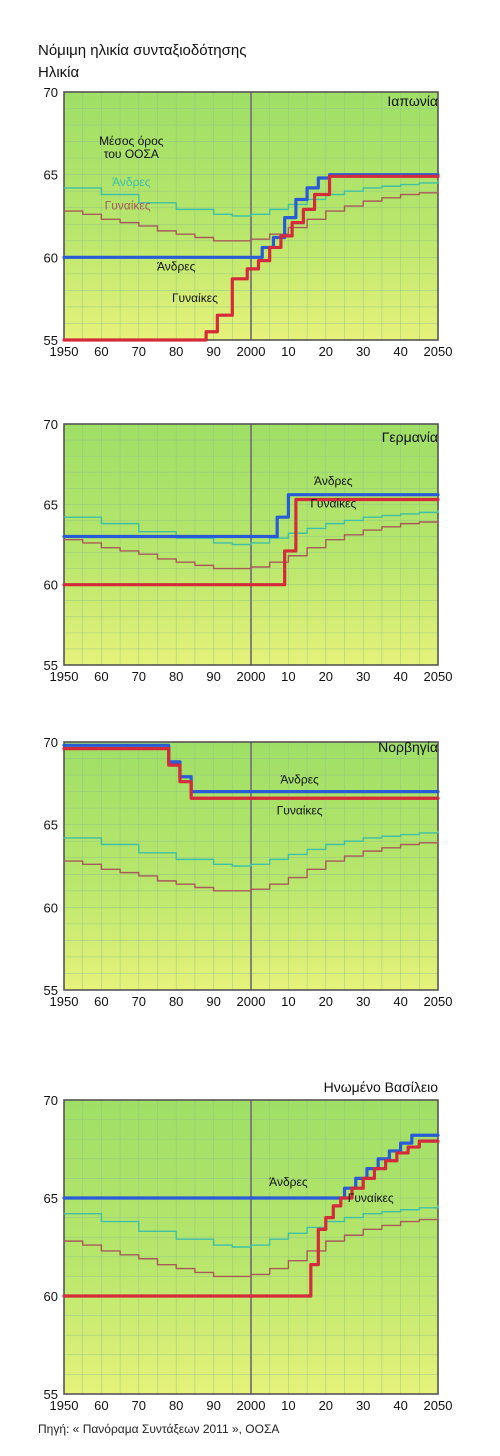 This screenshot has width=500, height=1456. Describe the element at coordinates (59, 72) in the screenshot. I see `y-axis-label: Ηλικία` at that location.